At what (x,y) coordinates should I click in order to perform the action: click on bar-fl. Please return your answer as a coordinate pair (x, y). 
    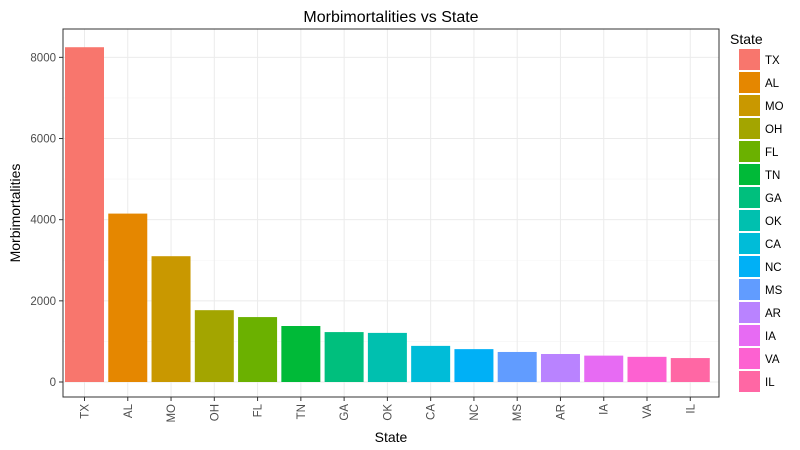
    Looking at the image, I should click on (258, 349).